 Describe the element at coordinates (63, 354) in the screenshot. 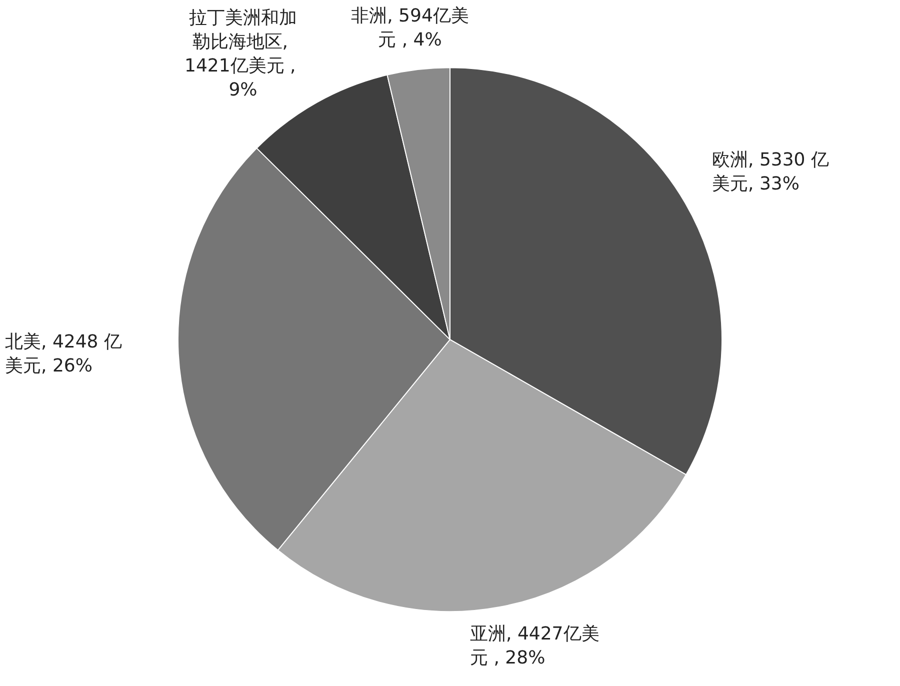

I see `slice-label: 北美, 4248 亿美元, 26%` at that location.